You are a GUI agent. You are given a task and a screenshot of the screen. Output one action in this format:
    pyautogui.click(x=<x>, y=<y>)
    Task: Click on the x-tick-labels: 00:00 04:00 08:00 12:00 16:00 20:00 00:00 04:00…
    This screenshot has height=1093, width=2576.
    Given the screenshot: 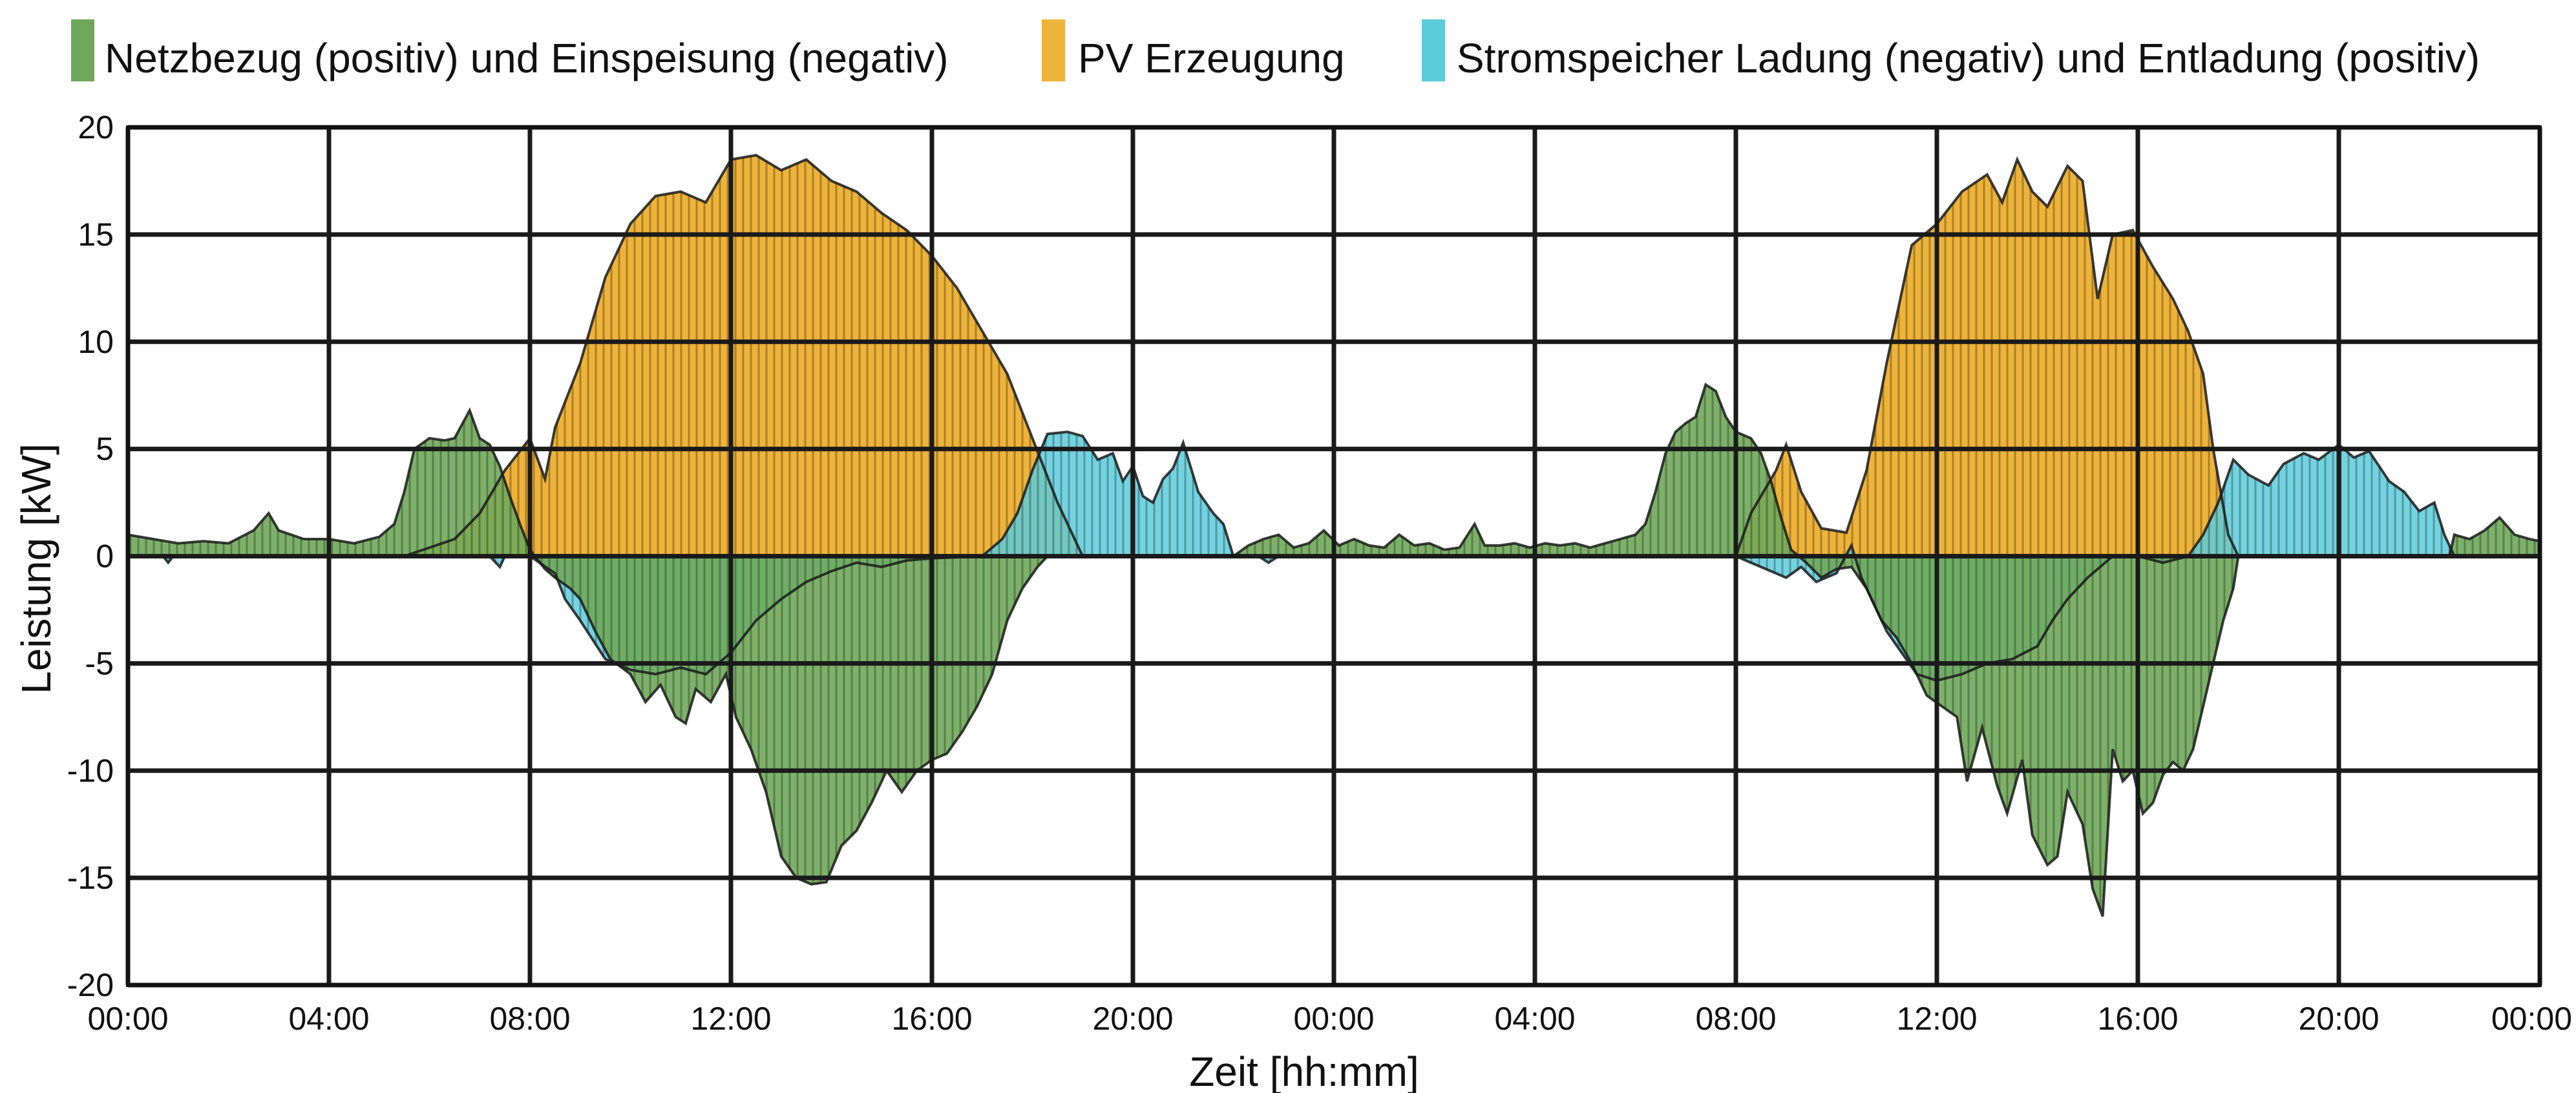 What is the action you would take?
    pyautogui.click(x=1329, y=1019)
    